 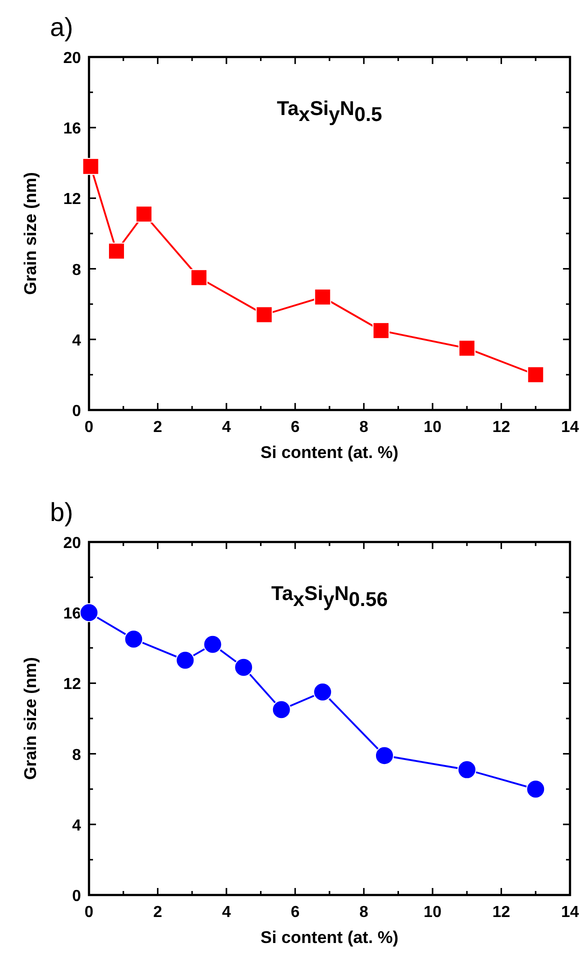 What do you see at coordinates (62, 27) in the screenshot?
I see `chart-title: a)` at bounding box center [62, 27].